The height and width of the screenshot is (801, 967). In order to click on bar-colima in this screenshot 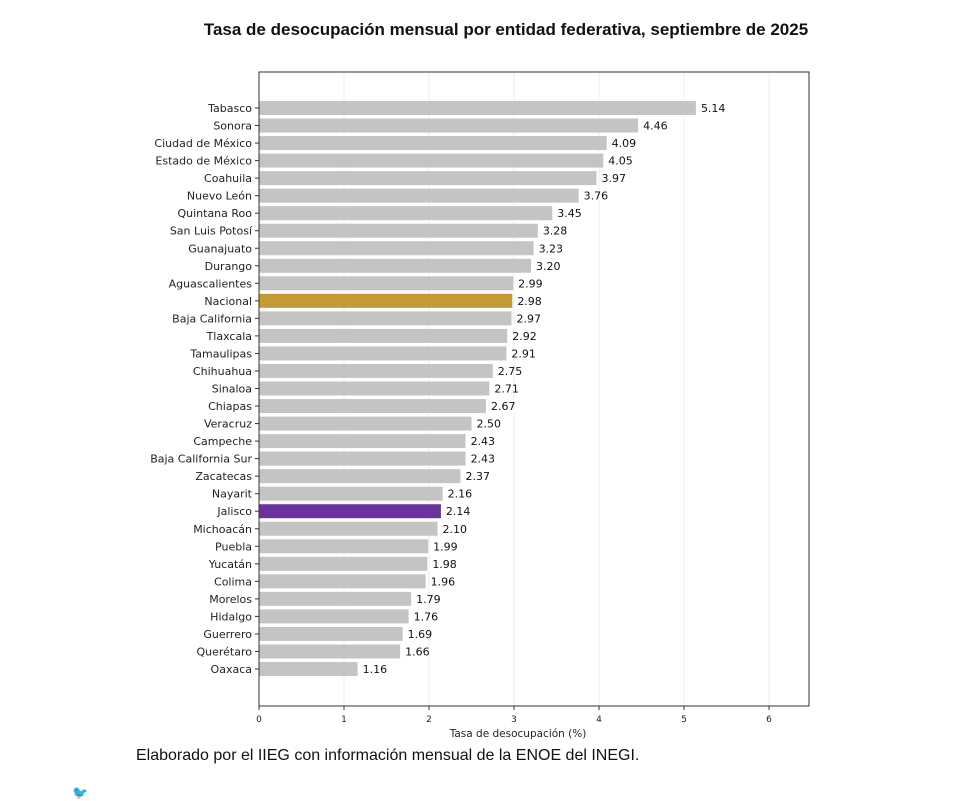, I will do `click(342, 581)`.